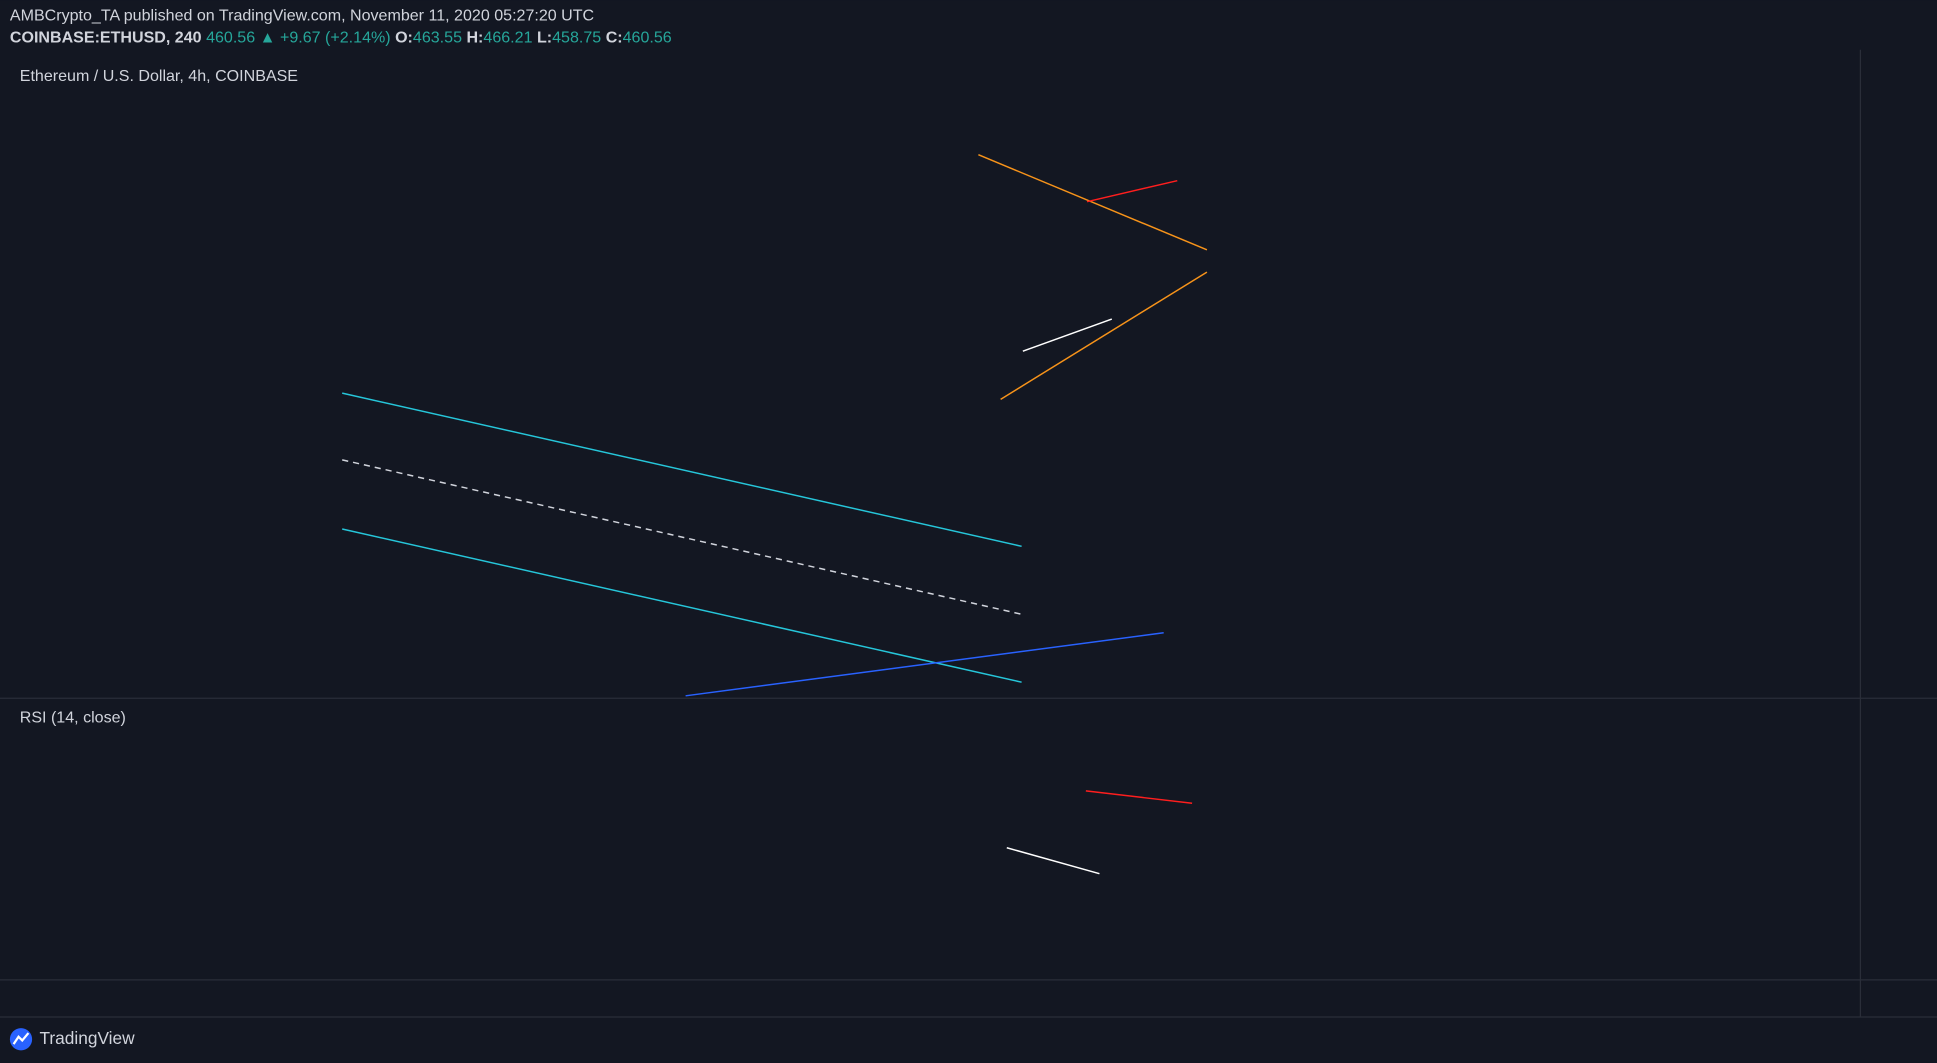 This screenshot has height=1063, width=1937. I want to click on rsi-low-line, so click(1053, 861).